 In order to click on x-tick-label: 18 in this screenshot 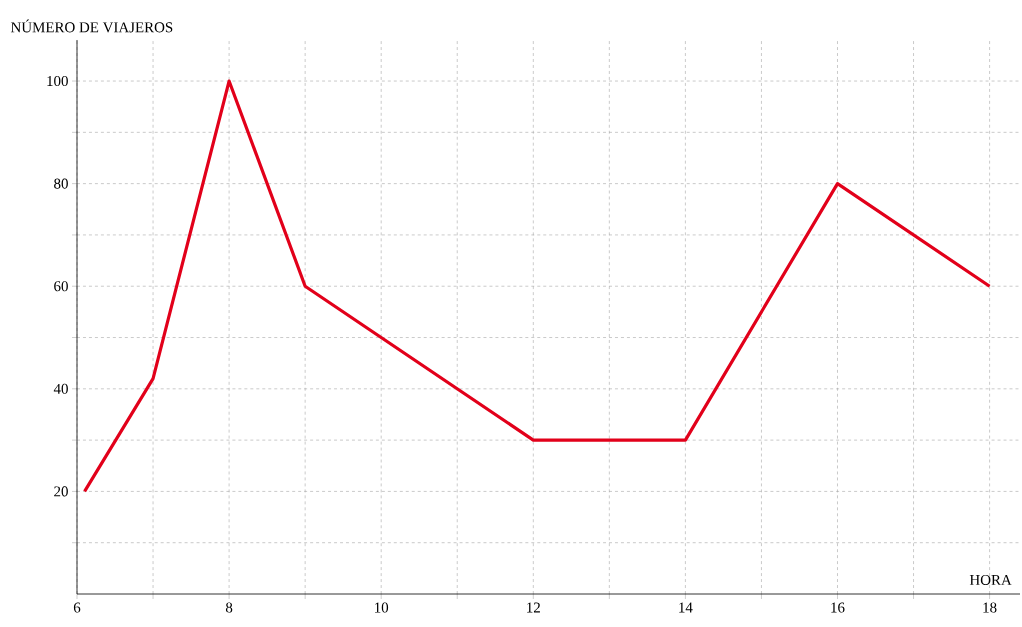, I will do `click(990, 607)`.